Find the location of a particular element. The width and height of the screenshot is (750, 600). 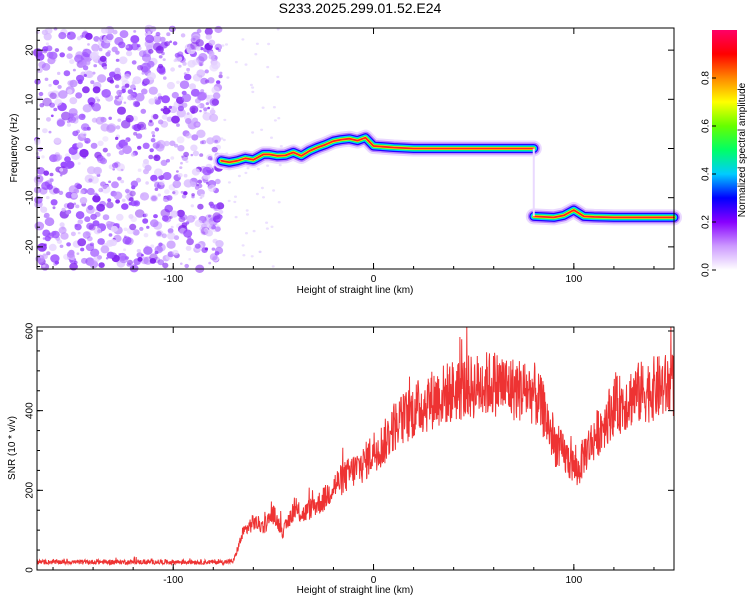

y-tick-label: -10 is located at coordinates (30, 197).